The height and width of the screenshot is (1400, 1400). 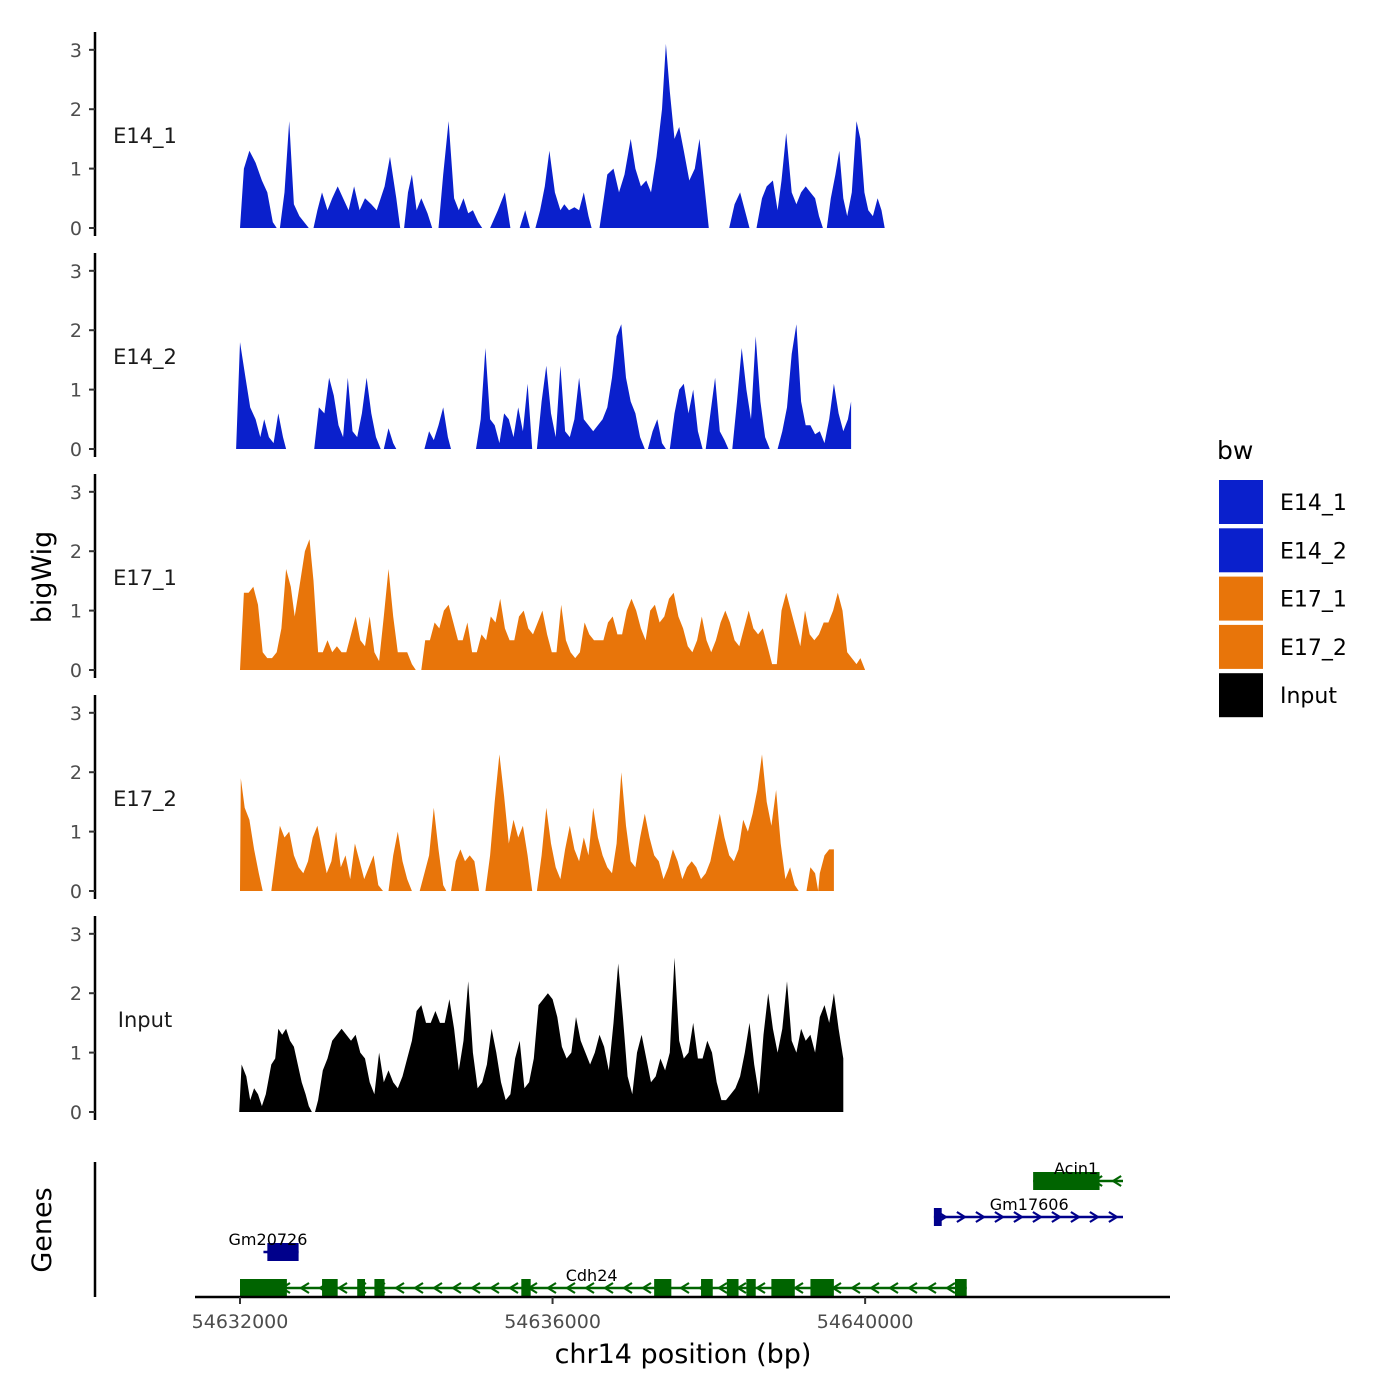 What do you see at coordinates (1029, 1204) in the screenshot?
I see `gene-label: Gm17606` at bounding box center [1029, 1204].